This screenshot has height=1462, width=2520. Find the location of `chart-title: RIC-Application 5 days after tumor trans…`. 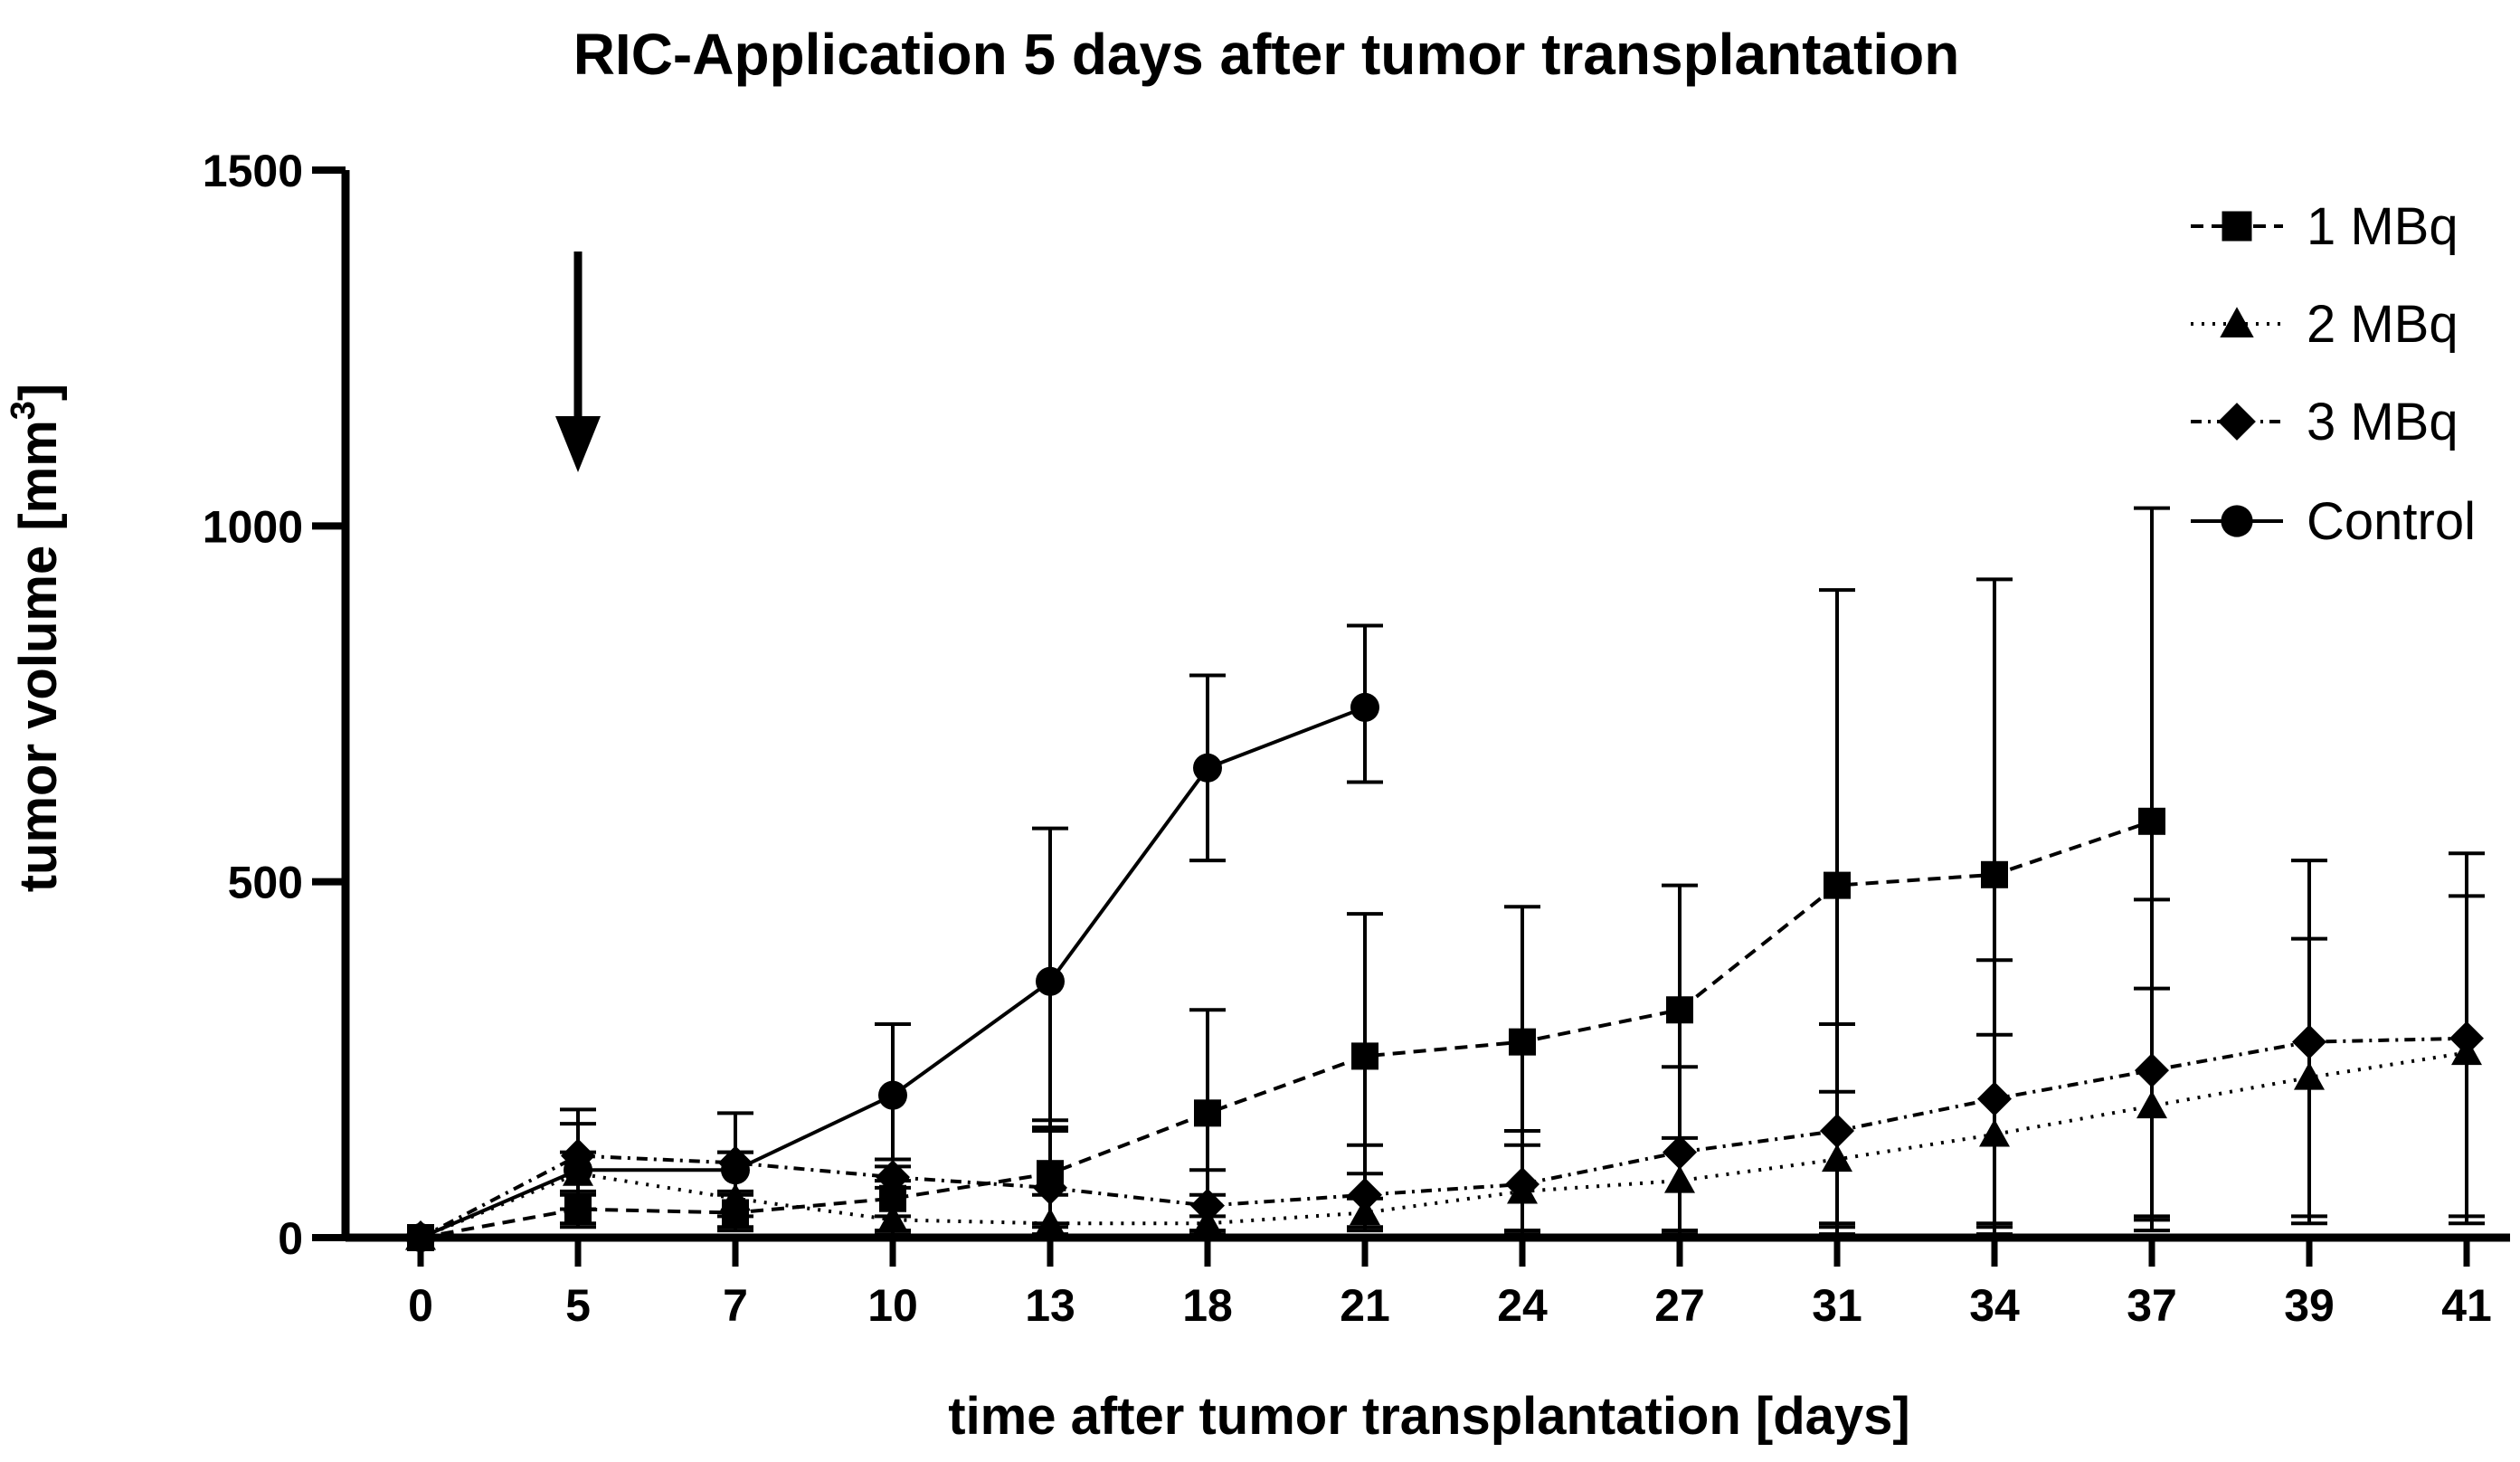

chart-title: RIC-Application 5 days after tumor trans… is located at coordinates (1266, 55).